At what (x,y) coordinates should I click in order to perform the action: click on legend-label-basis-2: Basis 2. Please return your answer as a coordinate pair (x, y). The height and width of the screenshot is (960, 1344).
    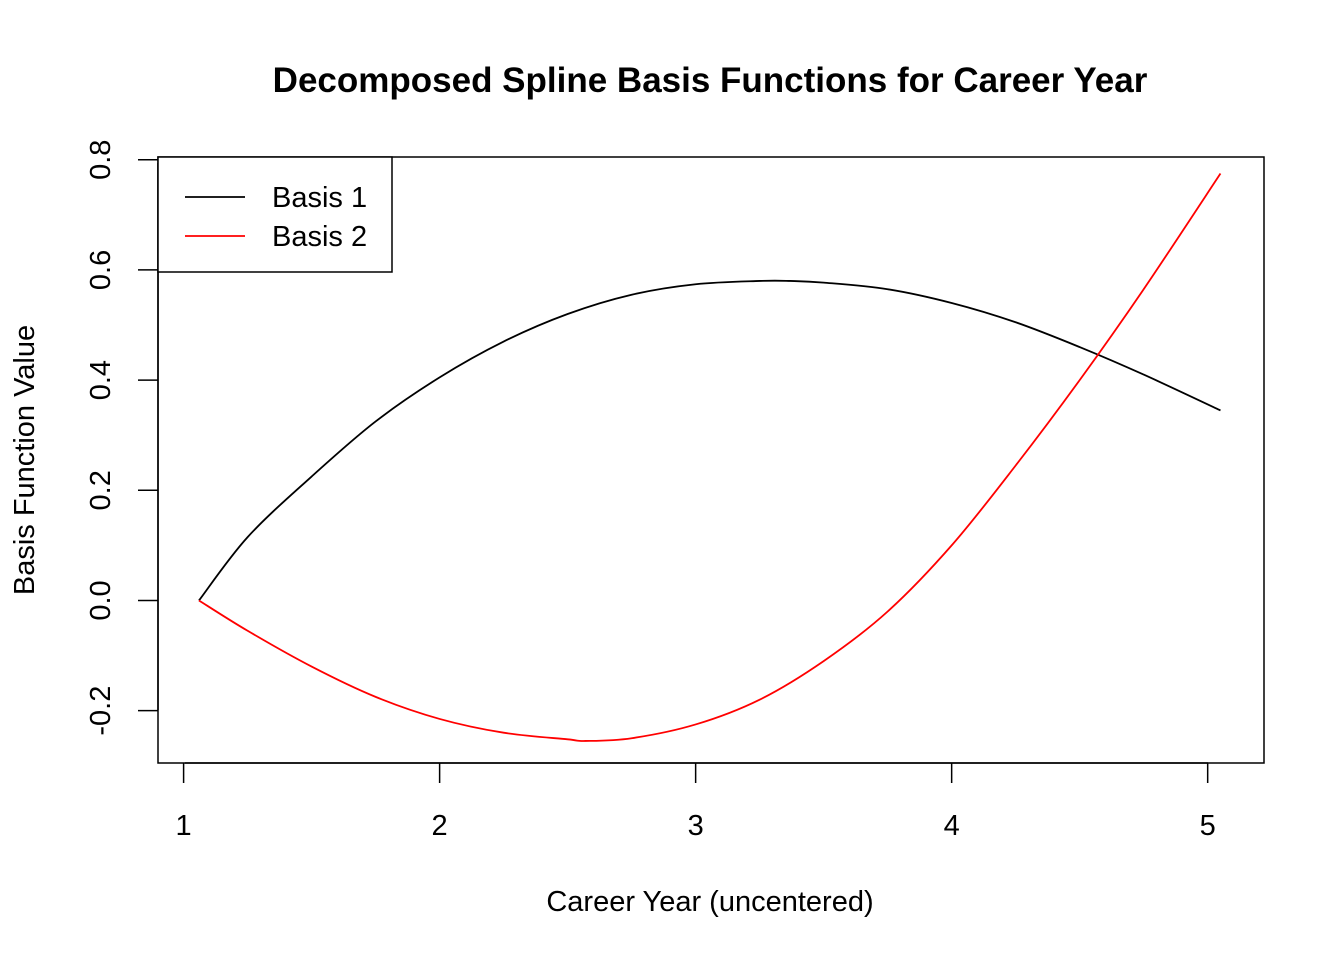
    Looking at the image, I should click on (319, 237).